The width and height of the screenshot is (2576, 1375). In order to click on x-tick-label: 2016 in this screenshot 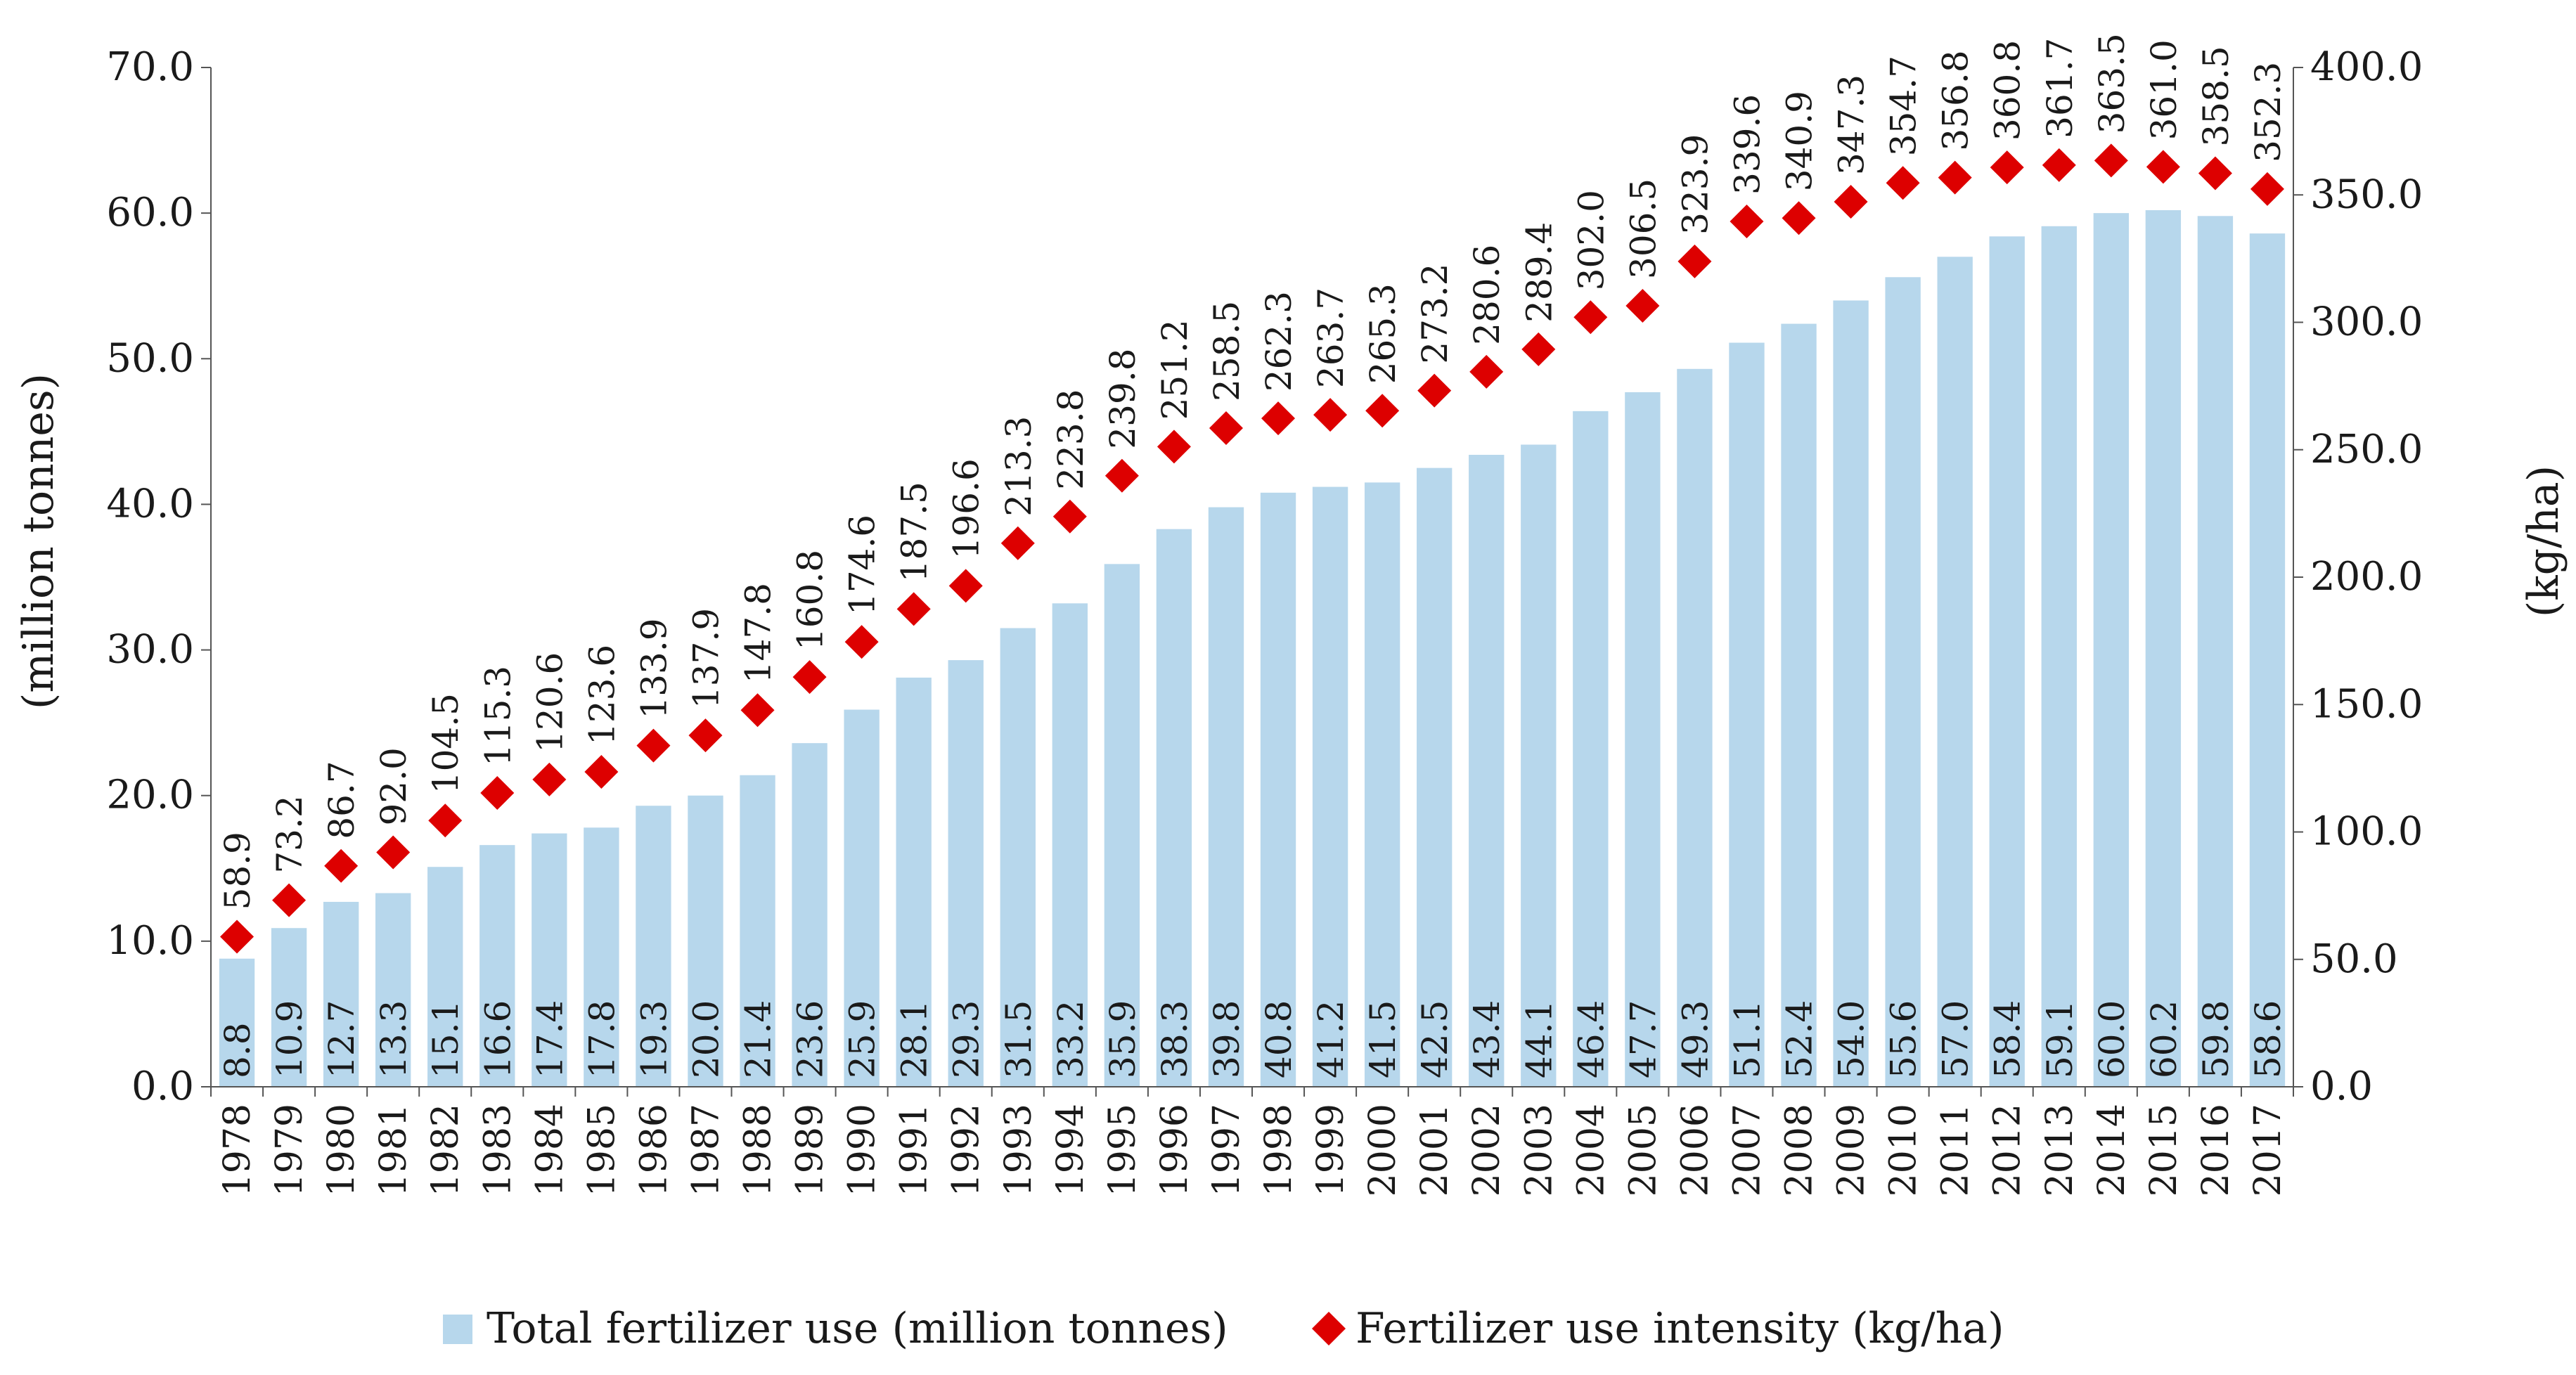, I will do `click(2216, 1150)`.